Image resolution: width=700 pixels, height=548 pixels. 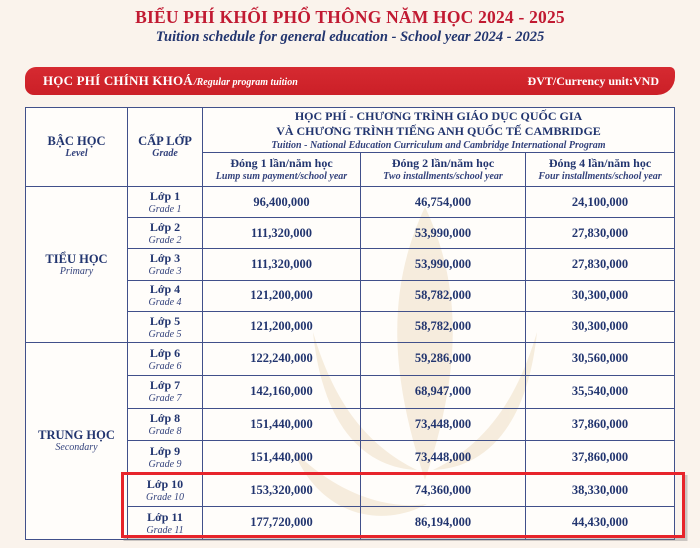 What do you see at coordinates (593, 80) in the screenshot?
I see `currency-unit-label: ĐVT/Currency unit:VND` at bounding box center [593, 80].